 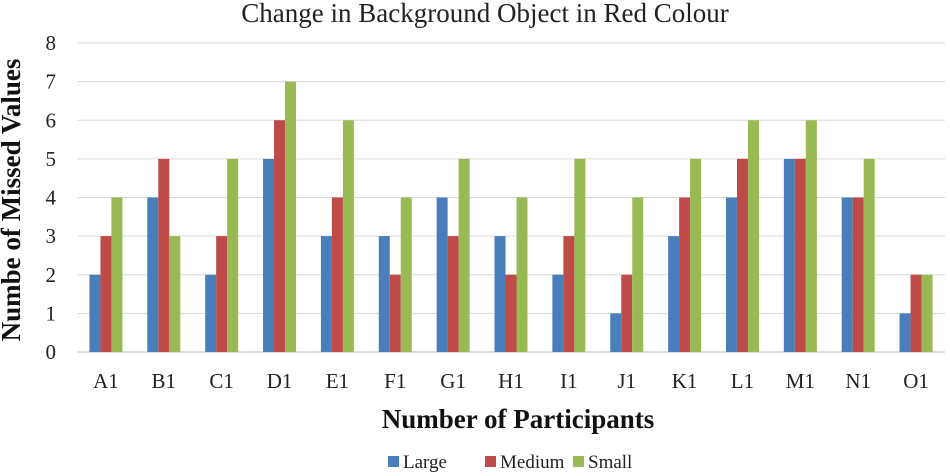 I want to click on y-tick-label: 3, so click(x=51, y=236).